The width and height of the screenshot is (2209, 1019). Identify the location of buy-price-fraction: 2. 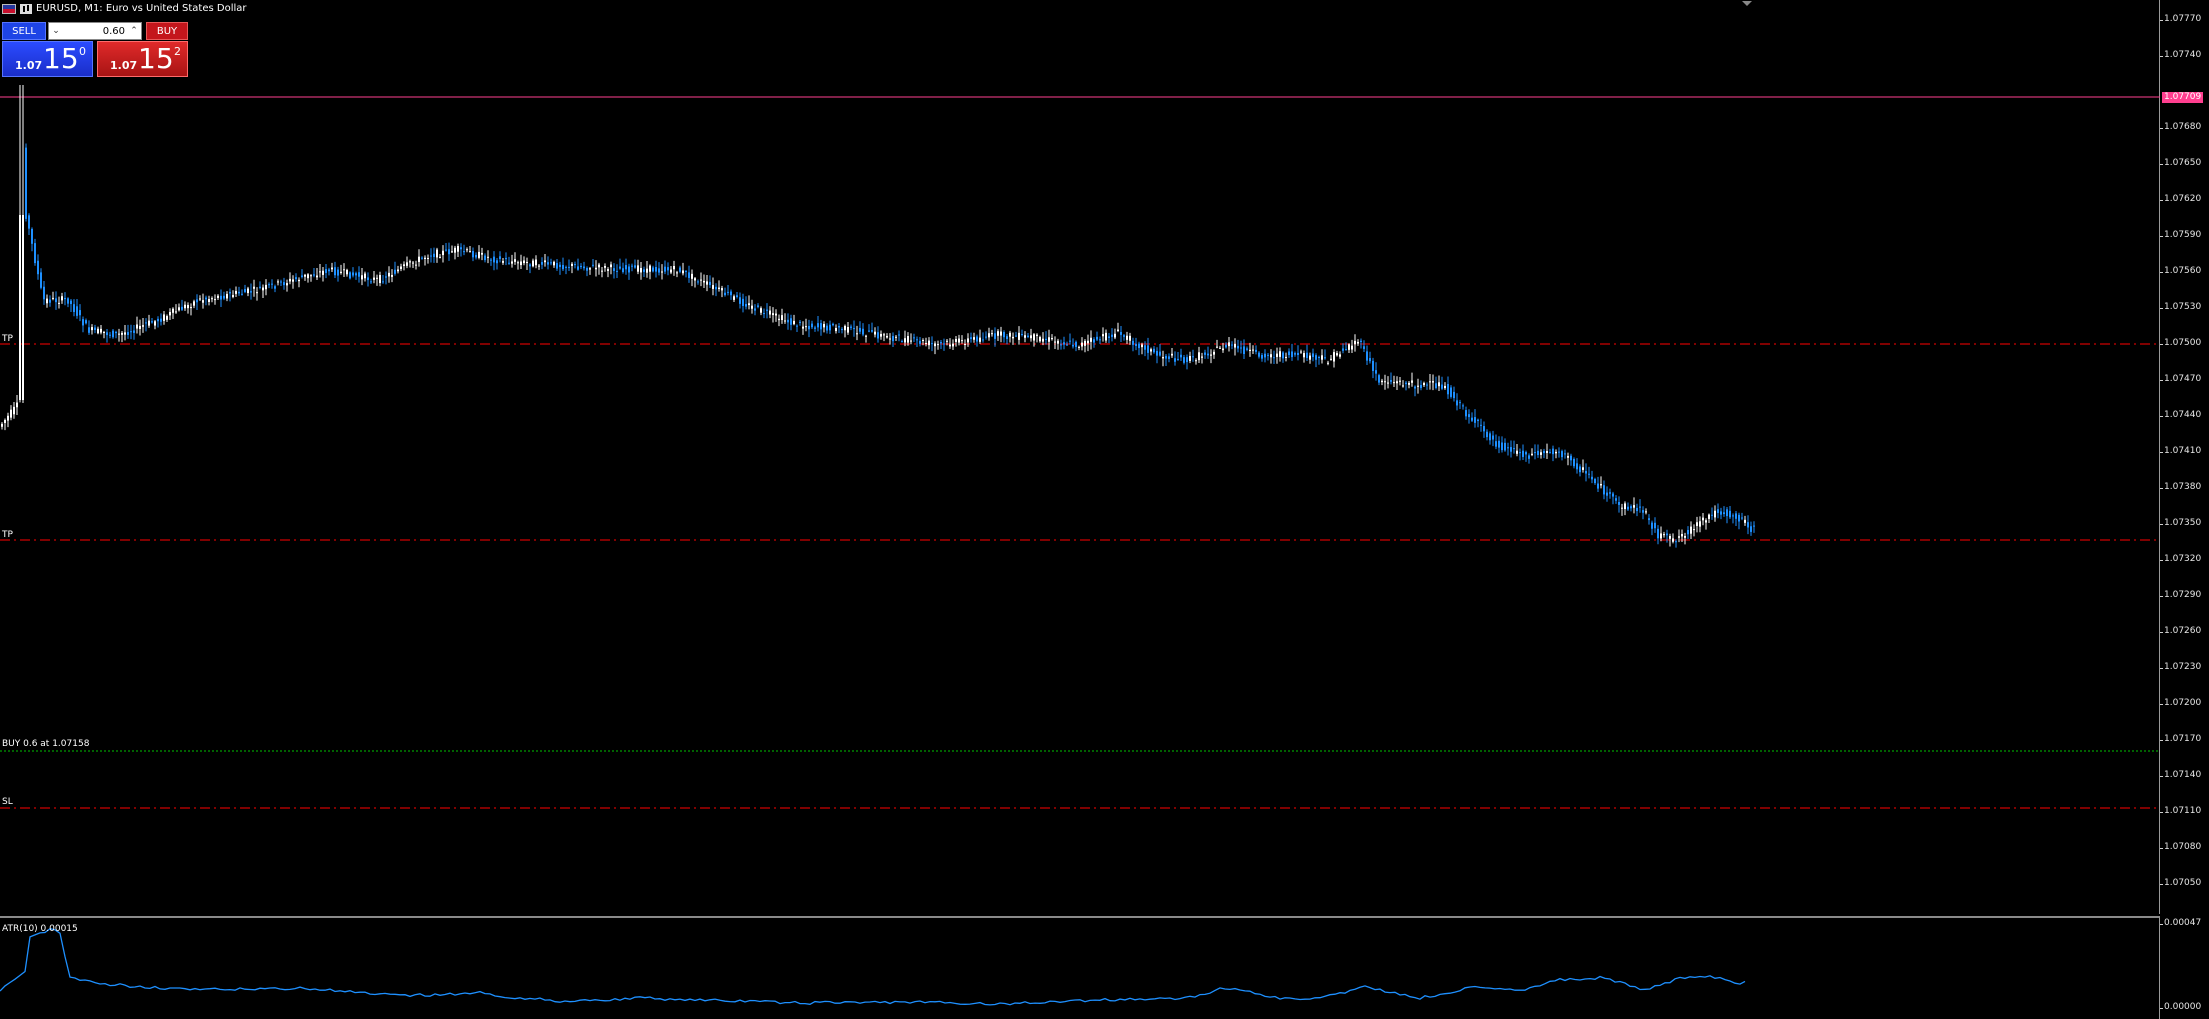
(177, 51).